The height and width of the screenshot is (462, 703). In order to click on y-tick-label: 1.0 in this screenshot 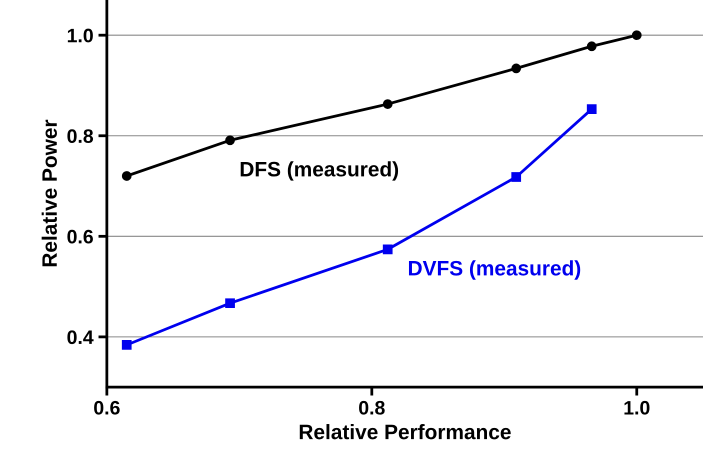, I will do `click(80, 35)`.